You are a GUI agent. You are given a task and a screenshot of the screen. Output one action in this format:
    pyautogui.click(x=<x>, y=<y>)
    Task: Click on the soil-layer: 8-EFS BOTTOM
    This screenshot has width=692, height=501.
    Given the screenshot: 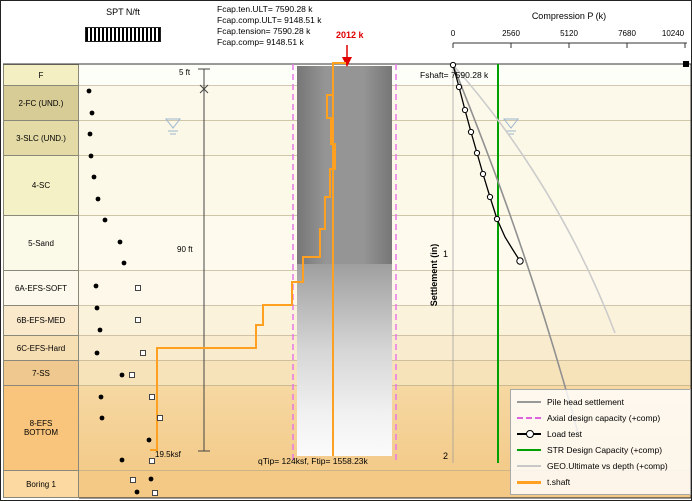 What is the action you would take?
    pyautogui.click(x=41, y=428)
    